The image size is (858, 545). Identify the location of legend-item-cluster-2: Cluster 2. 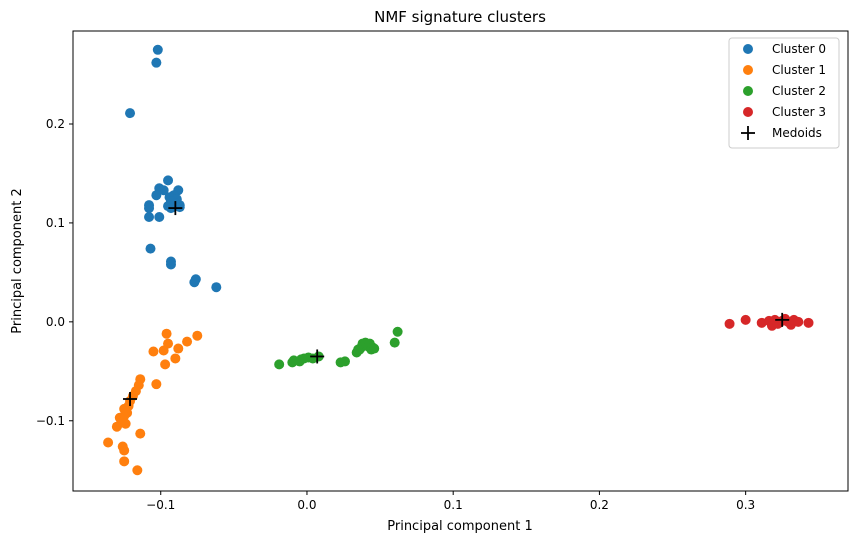
(784, 91).